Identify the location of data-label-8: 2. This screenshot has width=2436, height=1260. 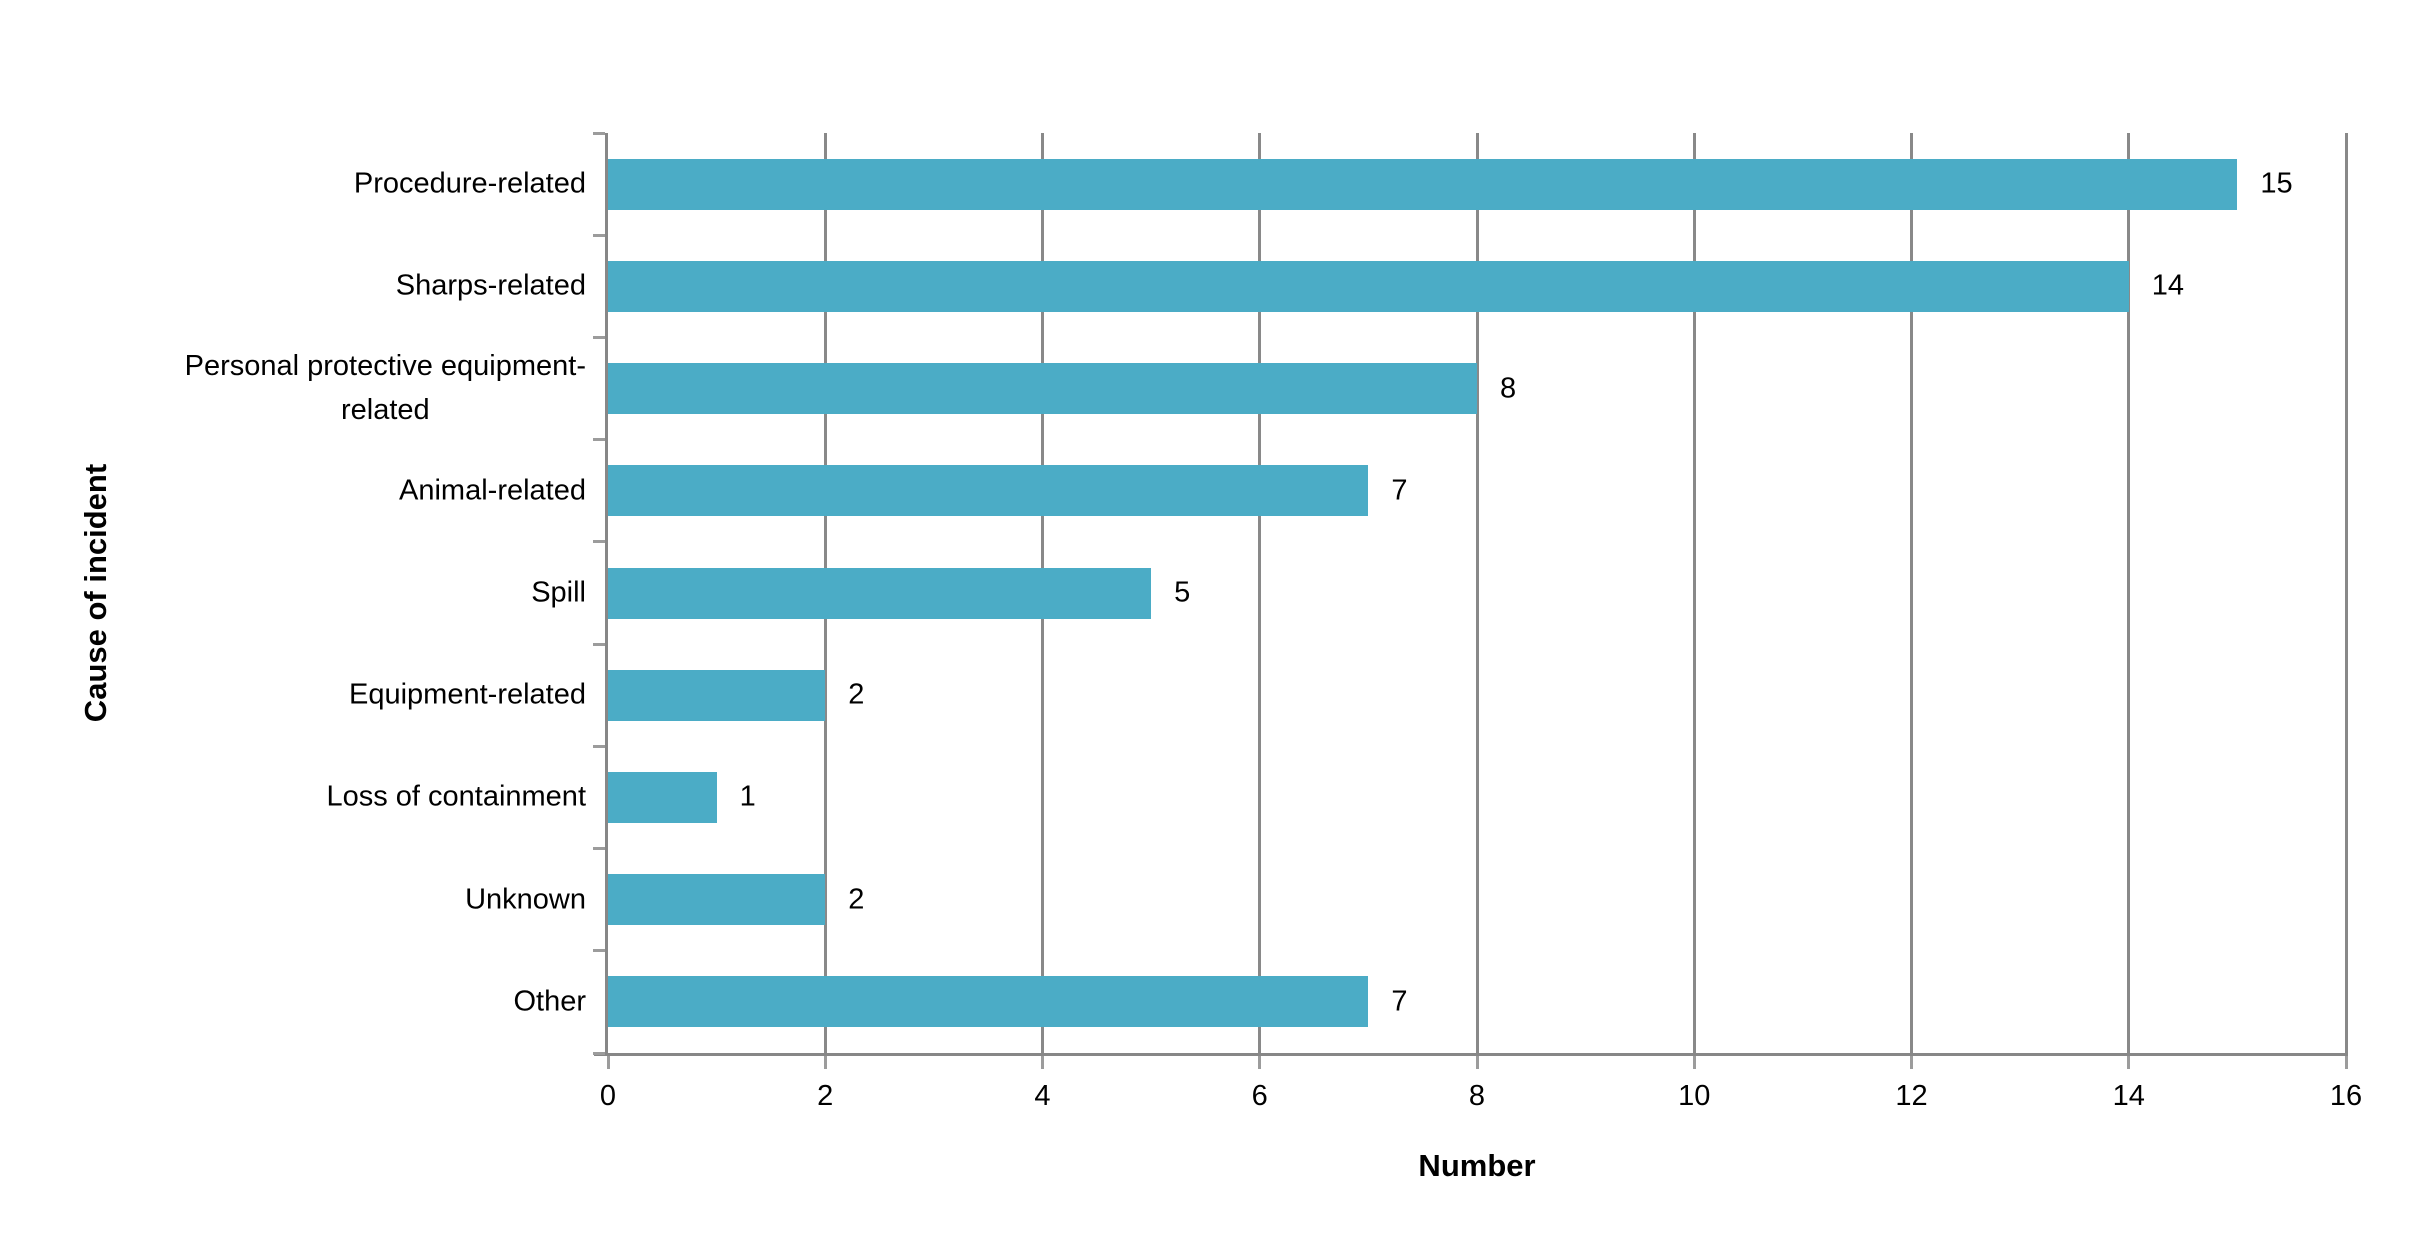
(856, 899).